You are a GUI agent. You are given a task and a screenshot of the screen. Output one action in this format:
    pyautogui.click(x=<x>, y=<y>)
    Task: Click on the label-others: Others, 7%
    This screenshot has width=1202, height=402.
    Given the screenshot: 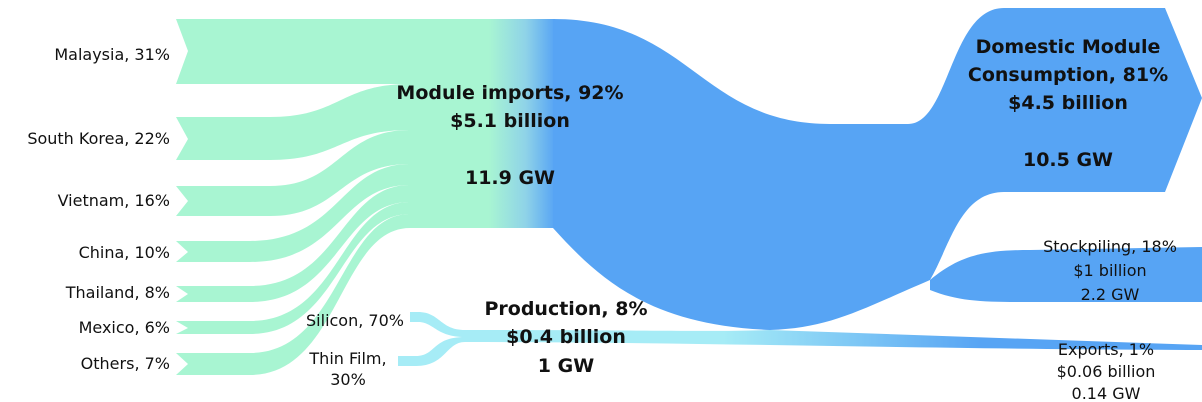 What is the action you would take?
    pyautogui.click(x=125, y=363)
    